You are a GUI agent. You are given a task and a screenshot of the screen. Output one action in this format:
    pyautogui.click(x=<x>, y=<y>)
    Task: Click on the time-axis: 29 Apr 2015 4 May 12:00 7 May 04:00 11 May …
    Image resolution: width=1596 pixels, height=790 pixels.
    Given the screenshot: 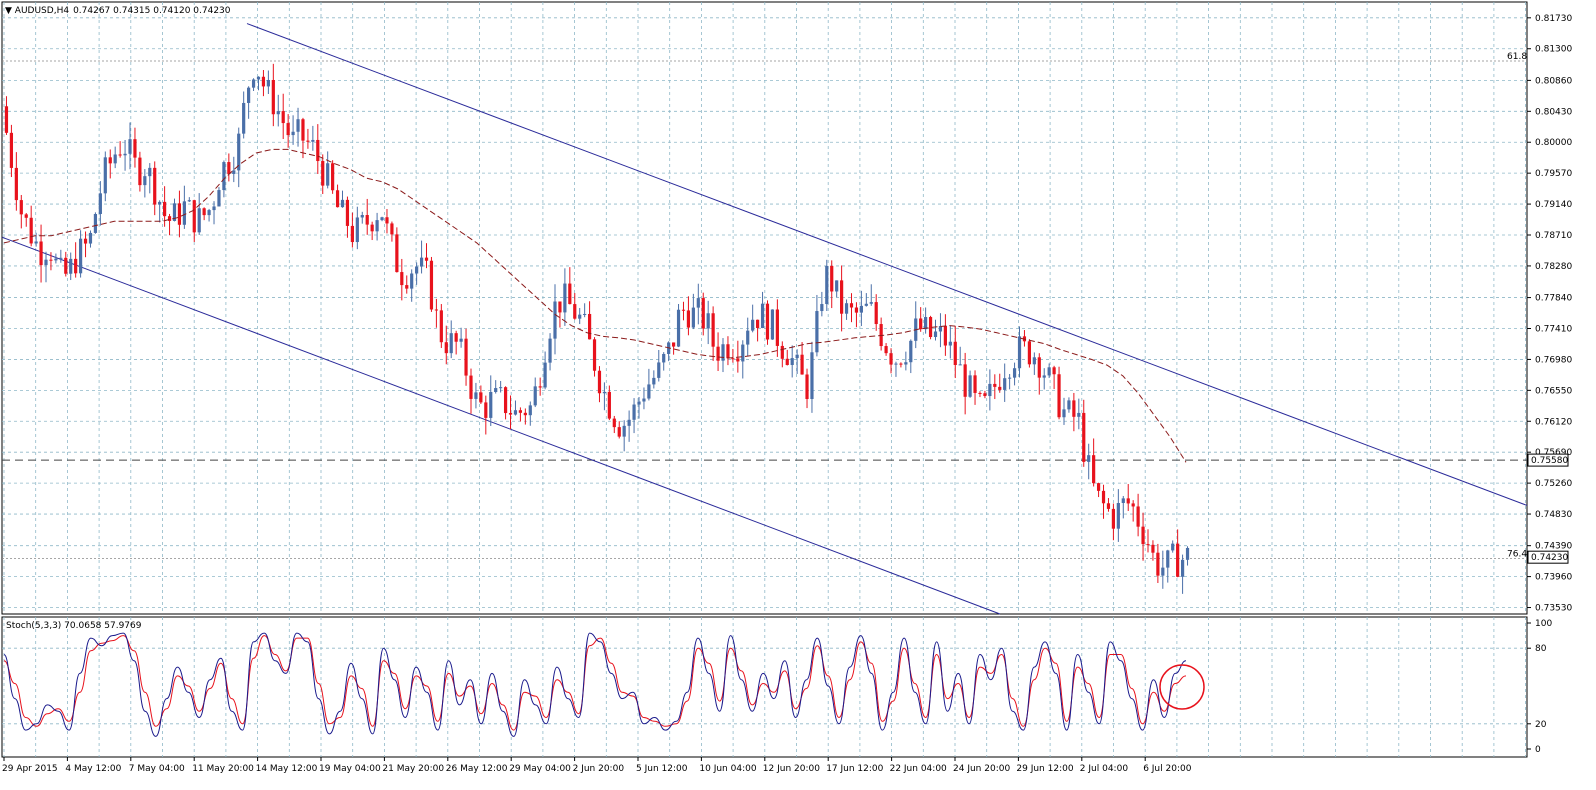 What is the action you would take?
    pyautogui.click(x=597, y=765)
    